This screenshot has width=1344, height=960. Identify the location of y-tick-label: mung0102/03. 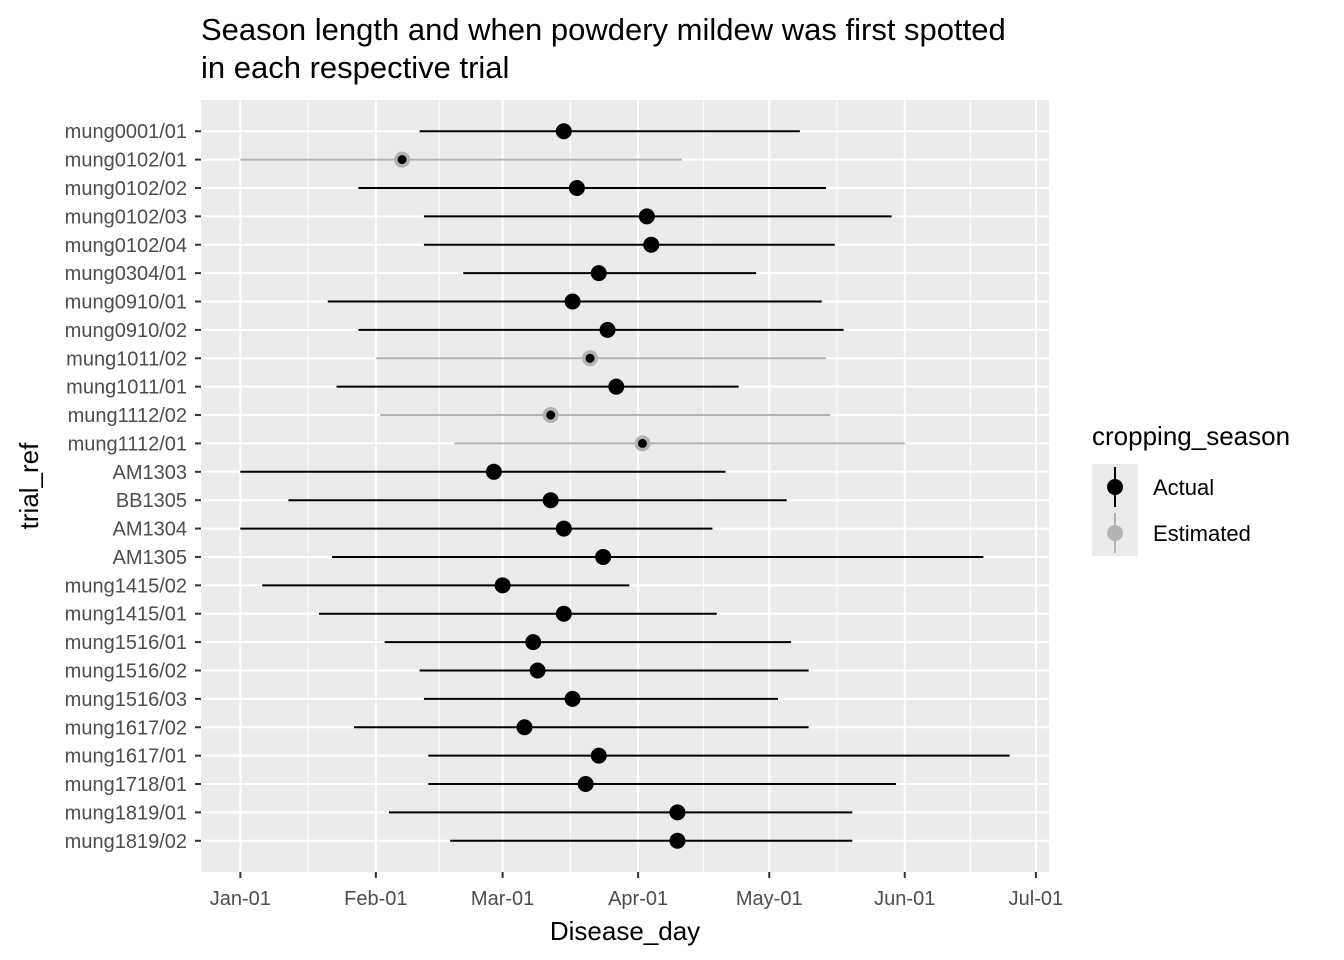
(126, 217).